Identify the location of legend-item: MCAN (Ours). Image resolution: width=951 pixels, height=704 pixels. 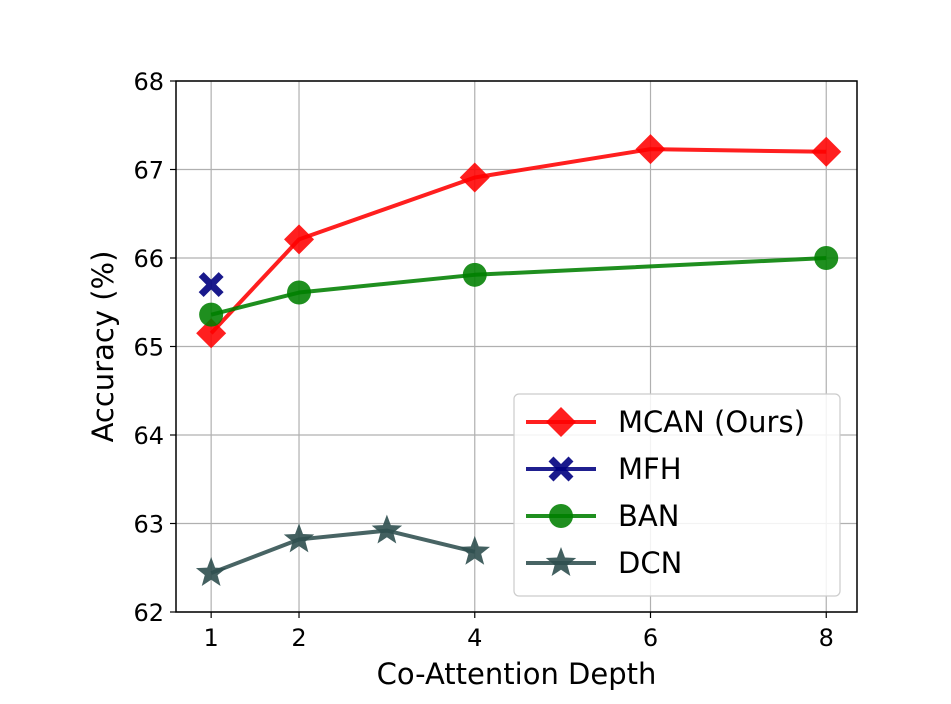
(665, 422).